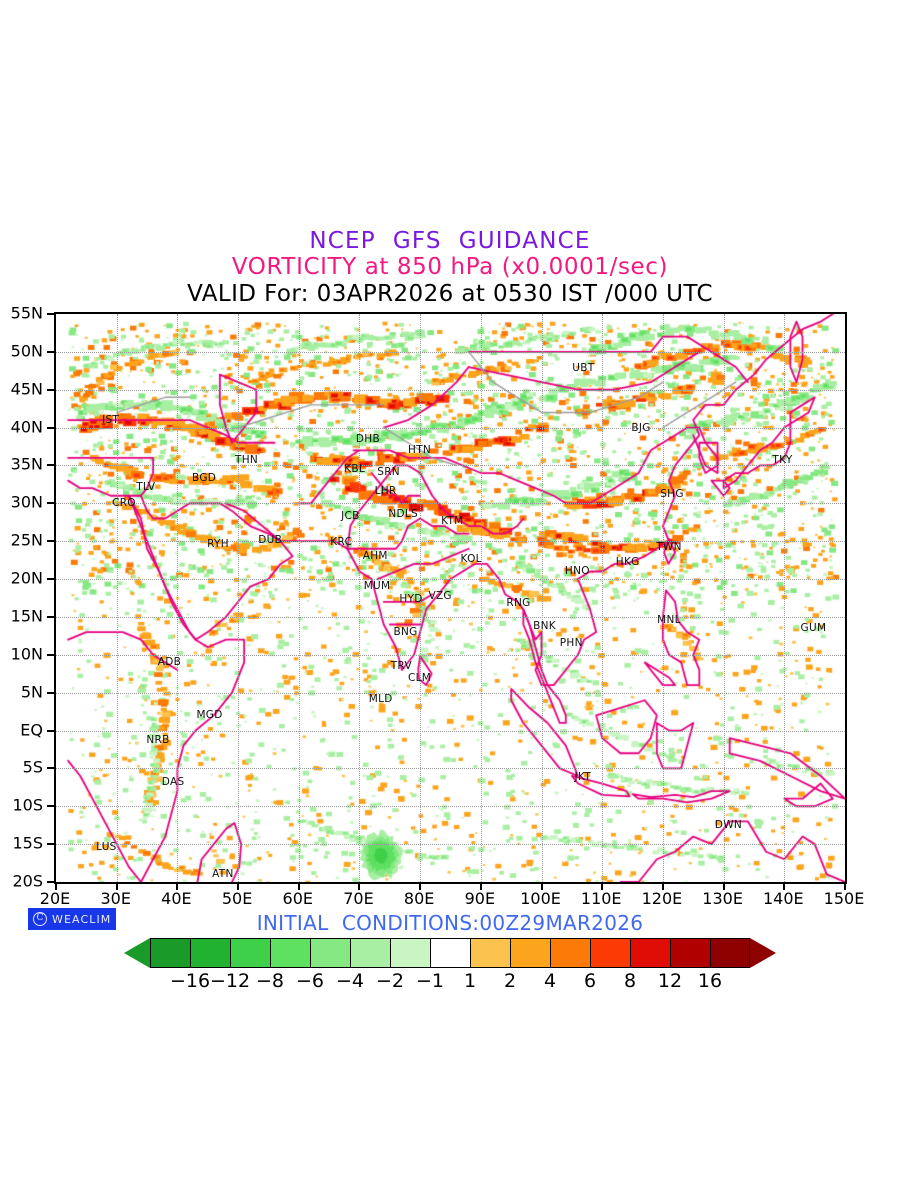 This screenshot has height=1200, width=900. What do you see at coordinates (763, 953) in the screenshot?
I see `colorbar-arrow-high` at bounding box center [763, 953].